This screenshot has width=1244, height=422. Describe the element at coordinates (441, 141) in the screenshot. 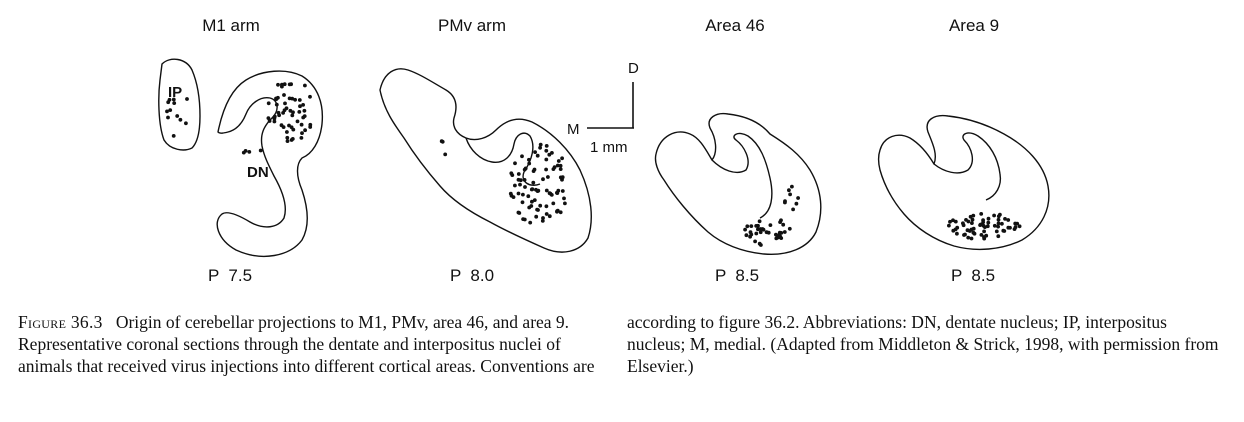

I see `pmv-dn-lateral-neuron-dot` at that location.